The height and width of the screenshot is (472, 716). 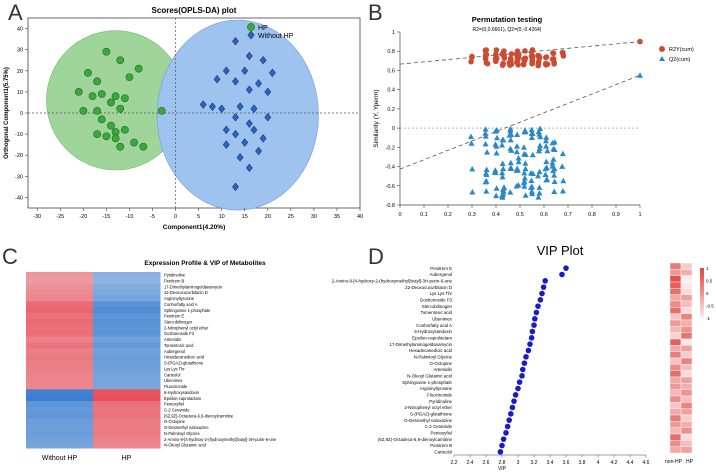 I want to click on d-colorbar-label: 1, so click(x=707, y=268).